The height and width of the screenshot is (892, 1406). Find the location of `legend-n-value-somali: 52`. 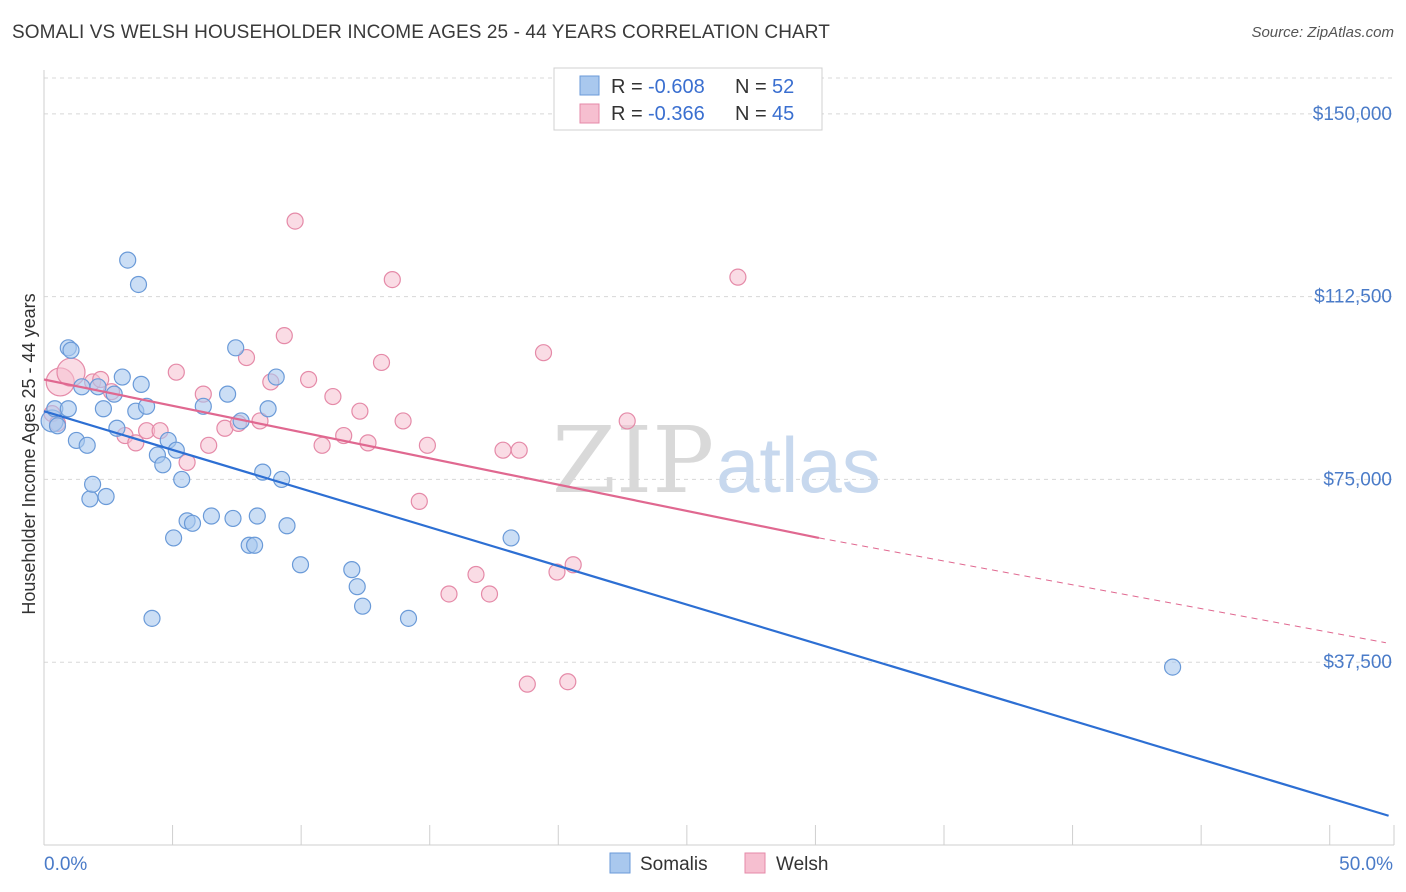

legend-n-value-somali: 52 is located at coordinates (783, 87).